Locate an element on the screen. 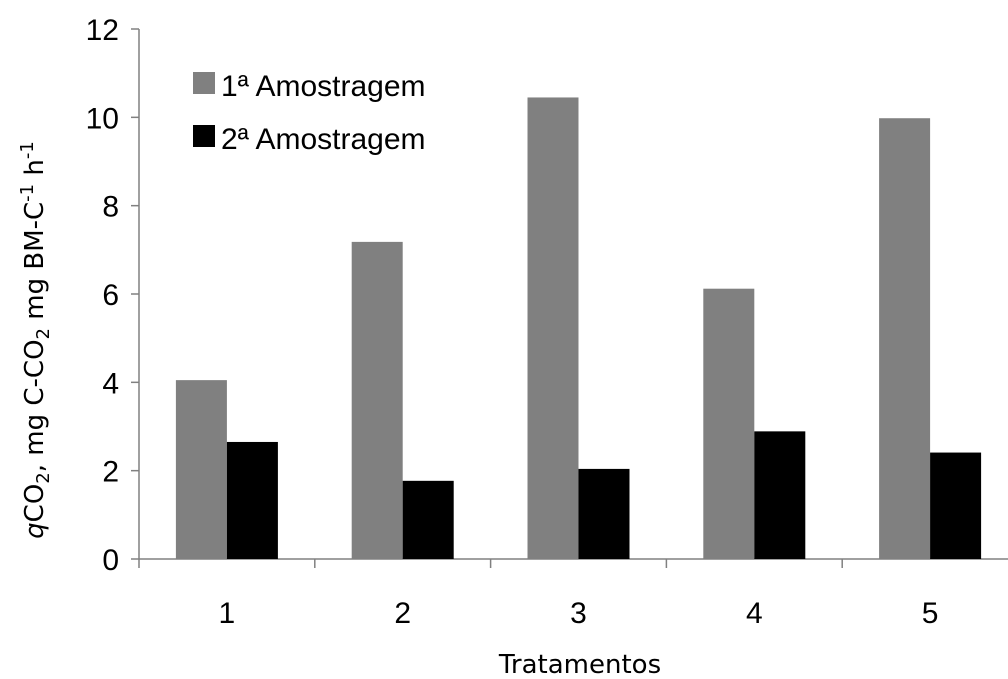 The image size is (1008, 679). y-label-sup-b: -1 is located at coordinates (27, 150).